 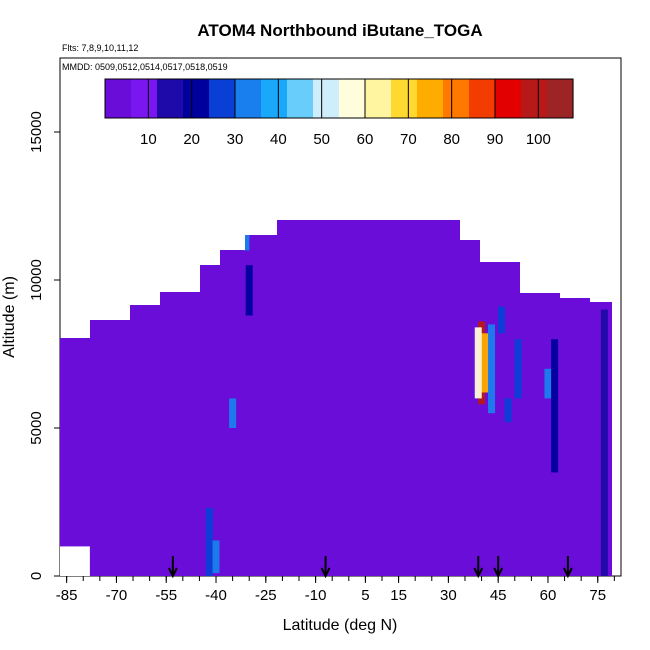 What do you see at coordinates (370, 567) in the screenshot?
I see `arrow-layer` at bounding box center [370, 567].